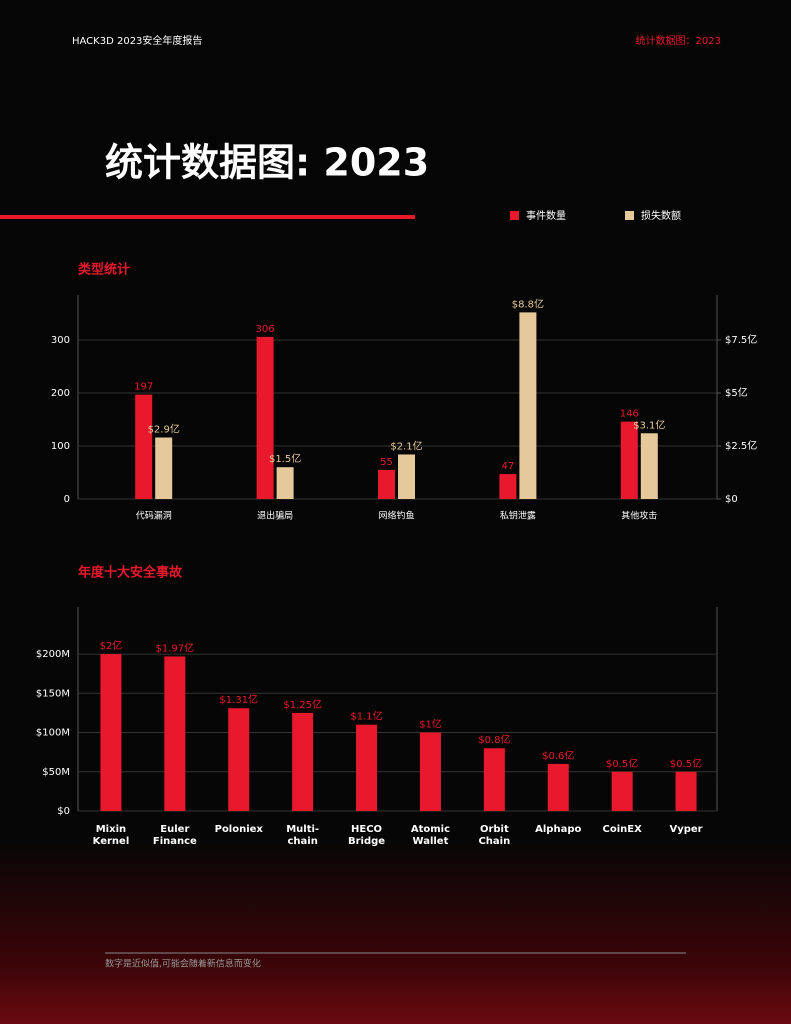 The width and height of the screenshot is (791, 1024). Describe the element at coordinates (53, 733) in the screenshot. I see `y-tick-label: $100M` at that location.